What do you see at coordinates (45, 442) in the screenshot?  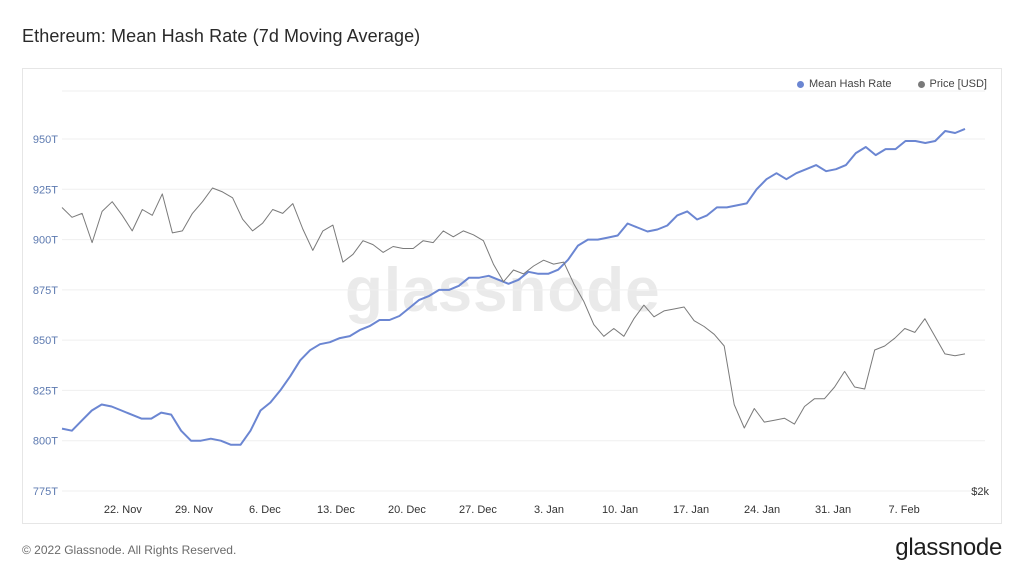 I see `y-tick-label: 800T` at bounding box center [45, 442].